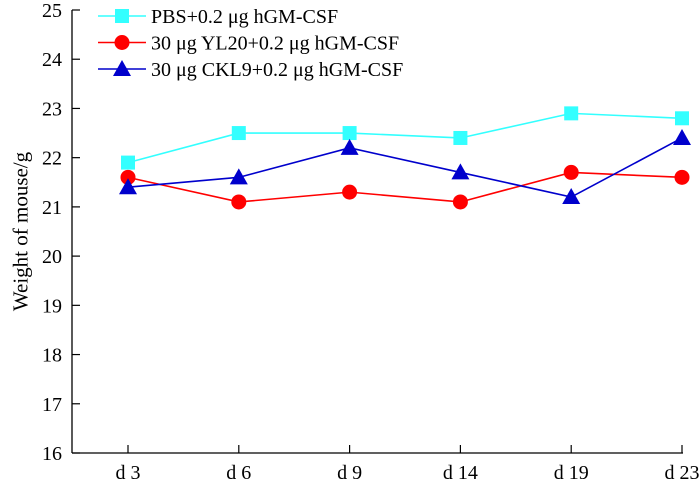 The height and width of the screenshot is (483, 700). I want to click on x-tick-label: d 19, so click(571, 472).